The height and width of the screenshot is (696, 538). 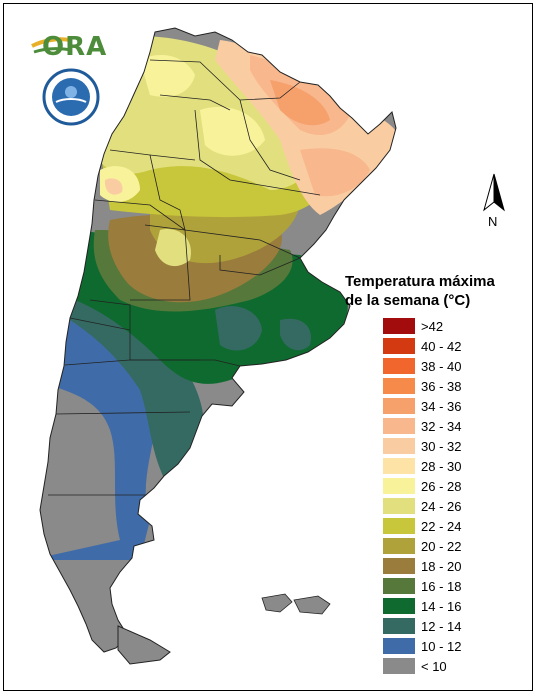 I want to click on legend-title-line1: Temperatura máxima, so click(x=420, y=281).